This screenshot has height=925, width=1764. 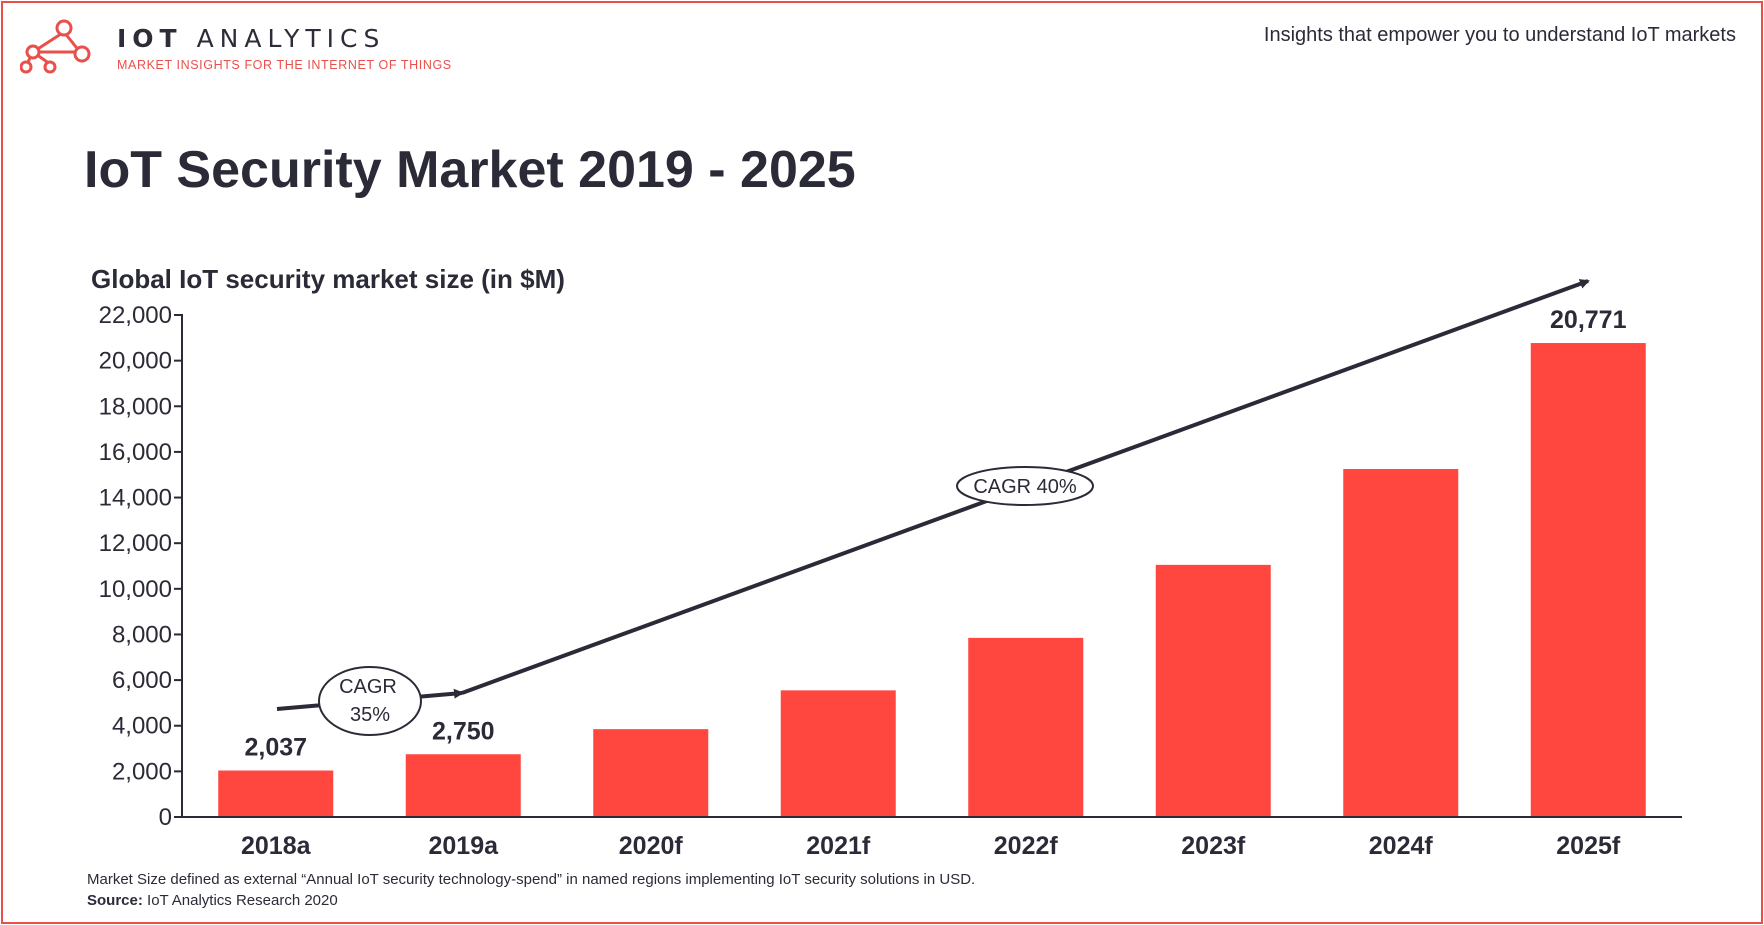 I want to click on bar-2019a, so click(x=463, y=785).